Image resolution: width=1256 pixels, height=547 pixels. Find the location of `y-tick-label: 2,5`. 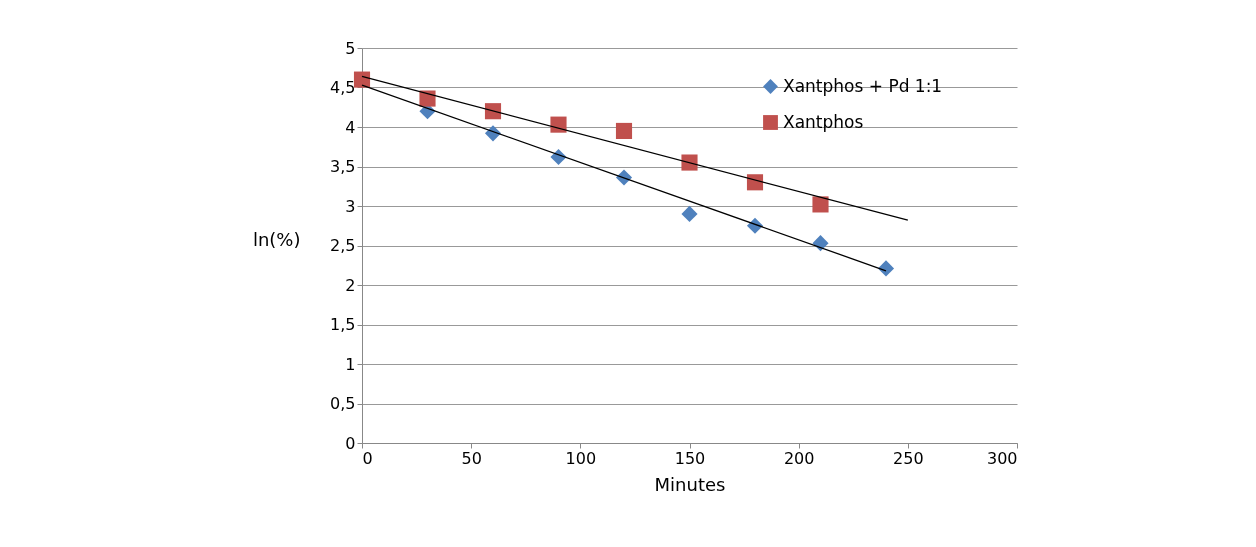

y-tick-label: 2,5 is located at coordinates (343, 245).